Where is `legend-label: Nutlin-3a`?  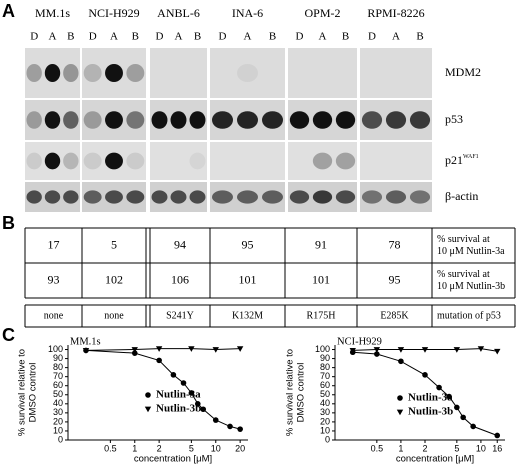 legend-label: Nutlin-3a is located at coordinates (430, 398).